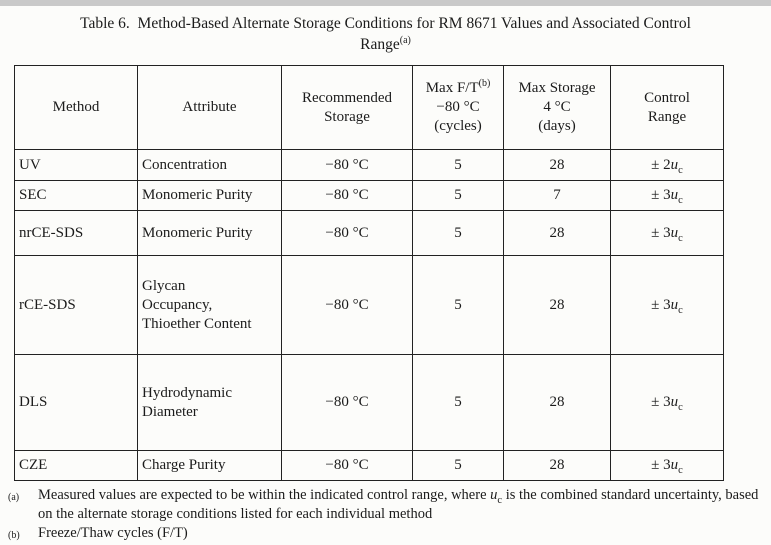 The height and width of the screenshot is (545, 771). I want to click on cell-control-range: ± 2uc, so click(667, 165).